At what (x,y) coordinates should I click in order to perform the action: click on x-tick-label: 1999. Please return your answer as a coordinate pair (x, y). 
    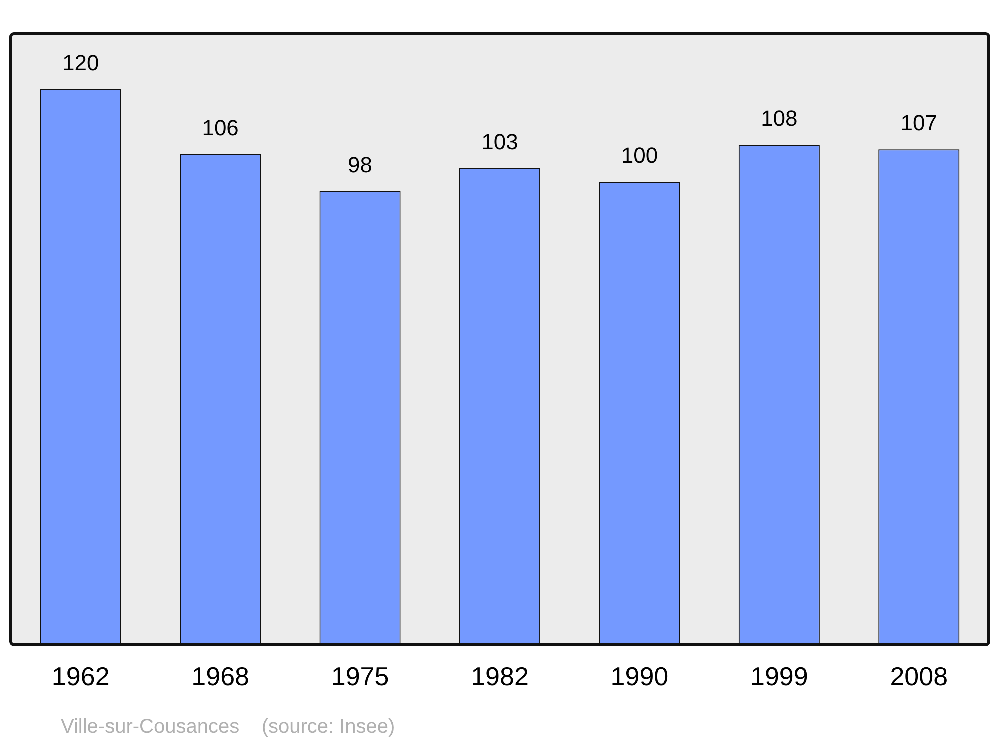
    Looking at the image, I should click on (779, 677).